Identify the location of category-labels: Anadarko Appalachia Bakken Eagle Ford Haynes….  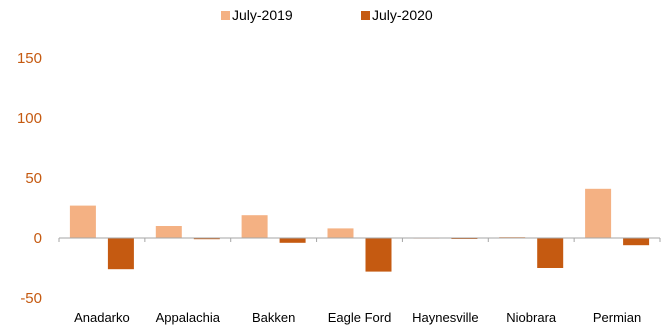
(357, 317).